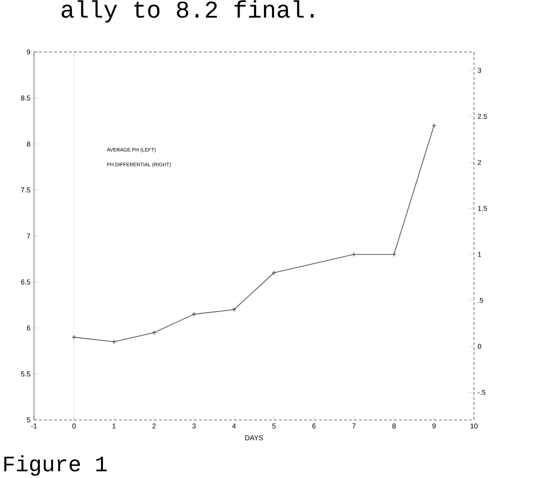 This screenshot has width=555, height=478. What do you see at coordinates (188, 11) in the screenshot?
I see `text: ally to 8.2 final.` at bounding box center [188, 11].